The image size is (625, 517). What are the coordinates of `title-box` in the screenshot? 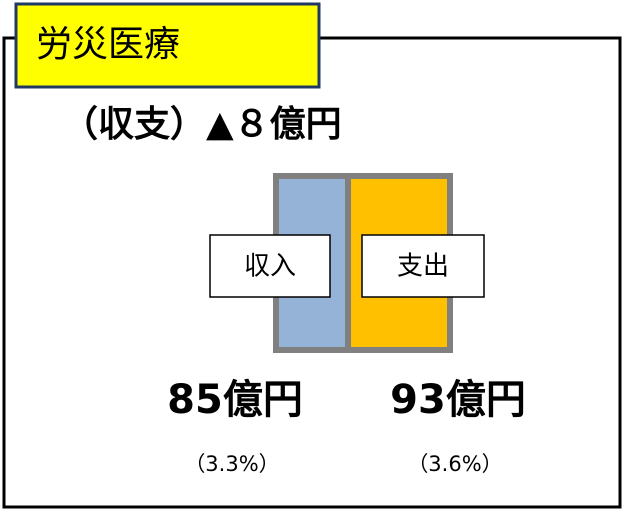 It's located at (167, 45).